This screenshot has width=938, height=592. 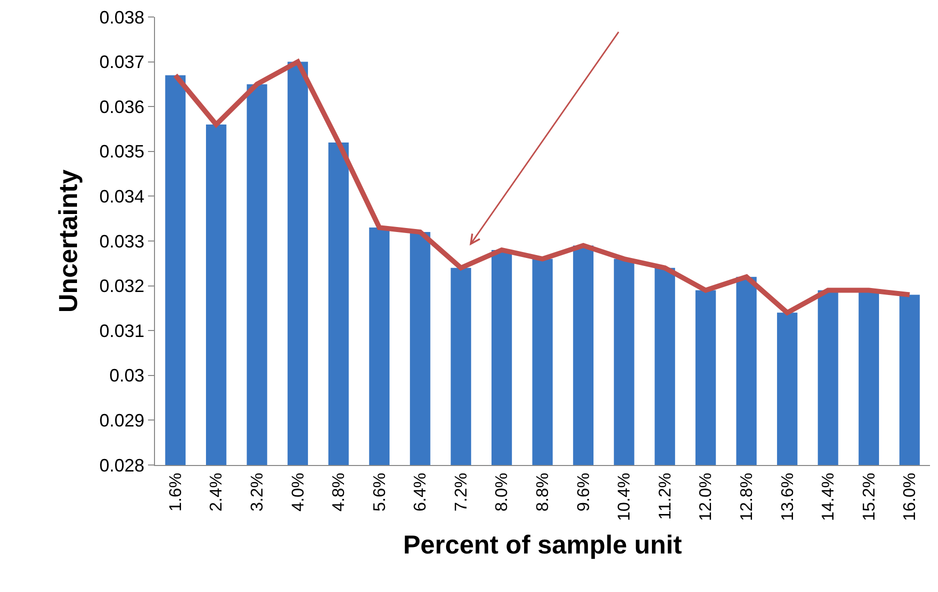 What do you see at coordinates (664, 496) in the screenshot?
I see `x-tick-label: 11.2%` at bounding box center [664, 496].